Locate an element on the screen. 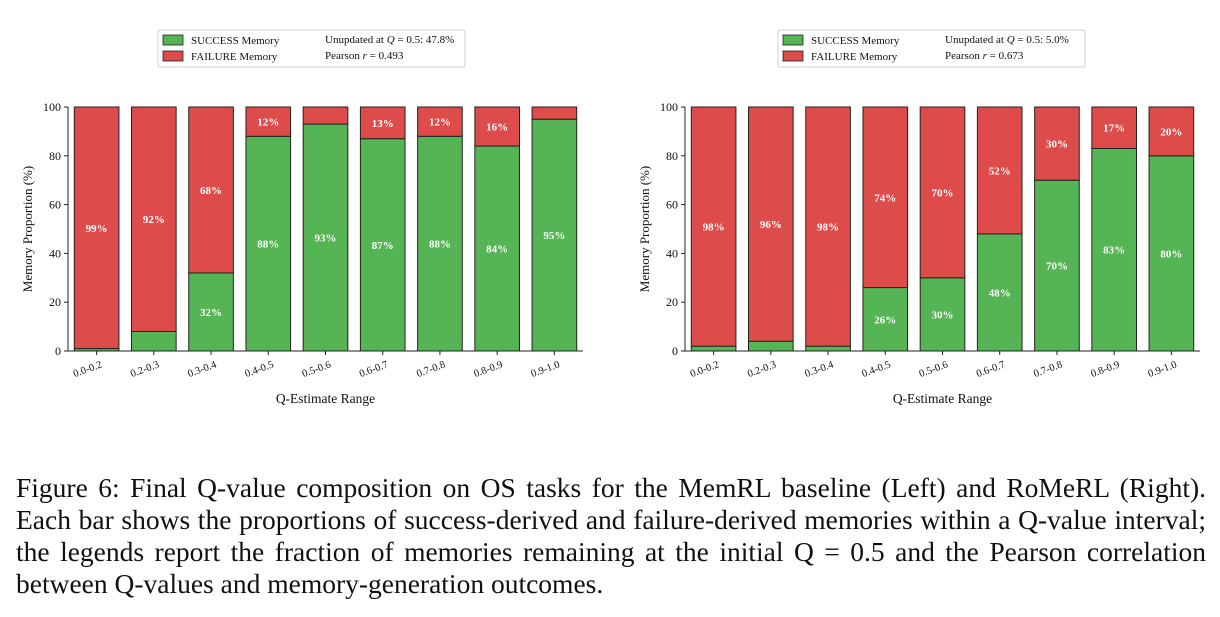 The image size is (1220, 617). data-label-success: 83% is located at coordinates (1114, 251).